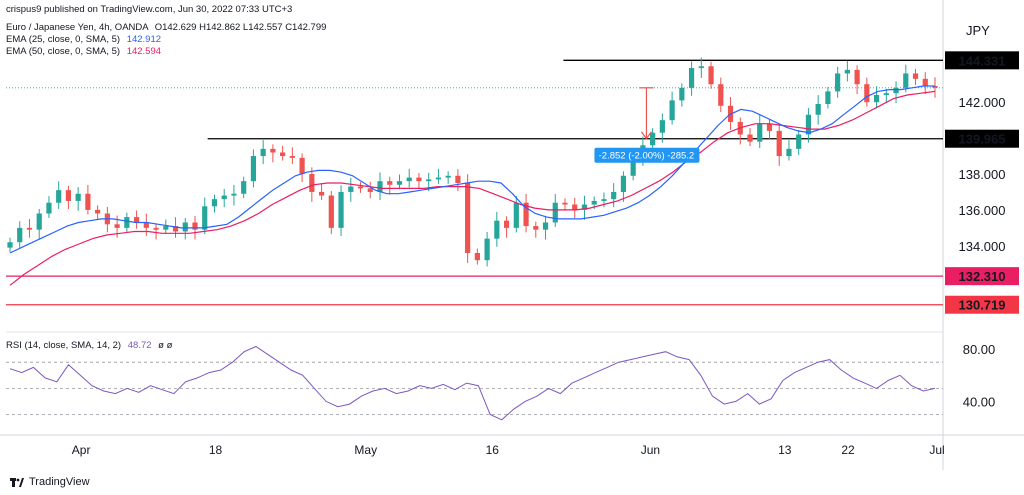  I want to click on measure-tool: -2.852 (-2.00%) -285.2, so click(647, 125).